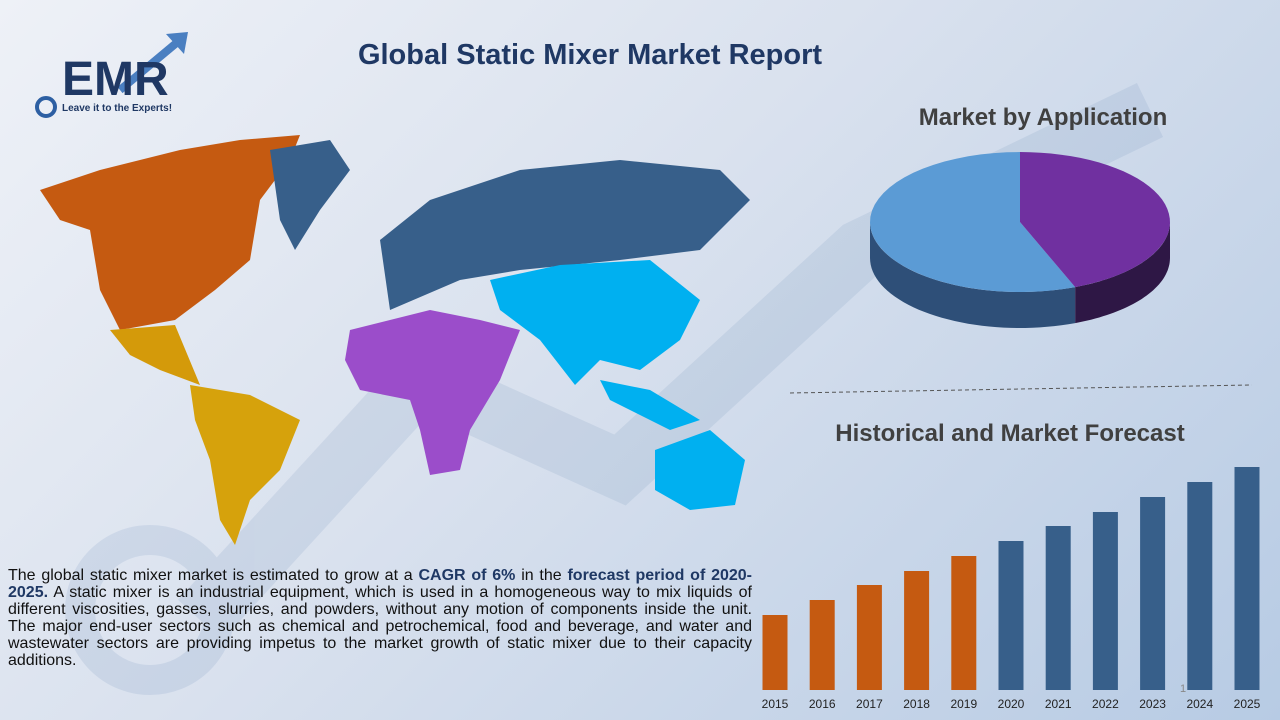 Image resolution: width=1280 pixels, height=720 pixels. Describe the element at coordinates (590, 55) in the screenshot. I see `title: Global Static Mixer Market Report` at that location.